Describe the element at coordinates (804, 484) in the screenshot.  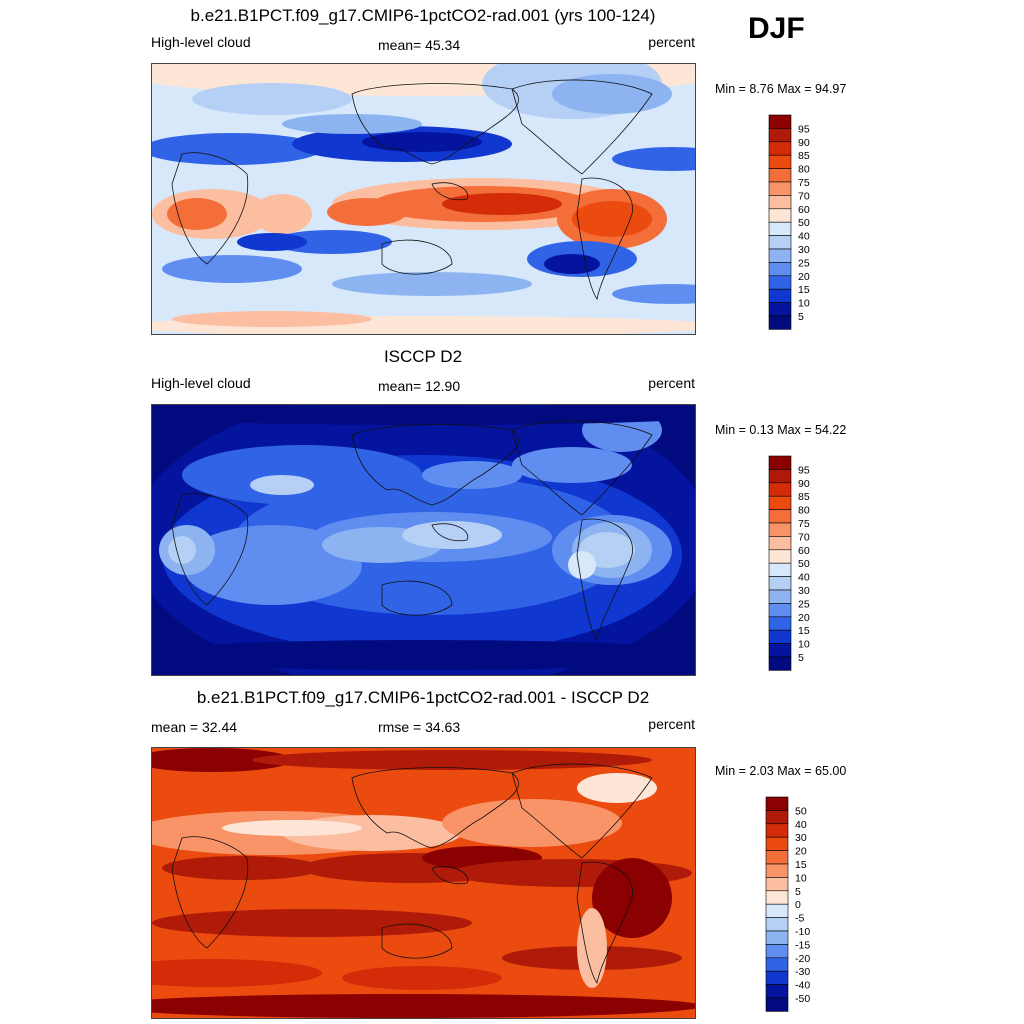
I see `colorbar-level-label: 90` at that location.